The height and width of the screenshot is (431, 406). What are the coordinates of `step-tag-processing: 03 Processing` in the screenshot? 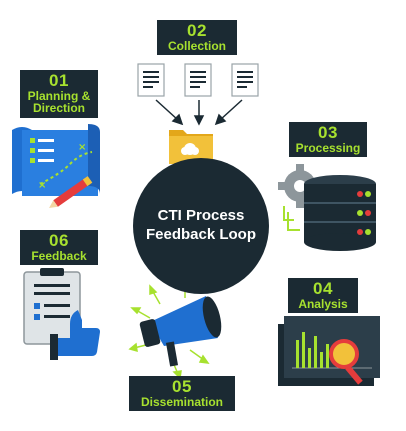 It's located at (328, 140).